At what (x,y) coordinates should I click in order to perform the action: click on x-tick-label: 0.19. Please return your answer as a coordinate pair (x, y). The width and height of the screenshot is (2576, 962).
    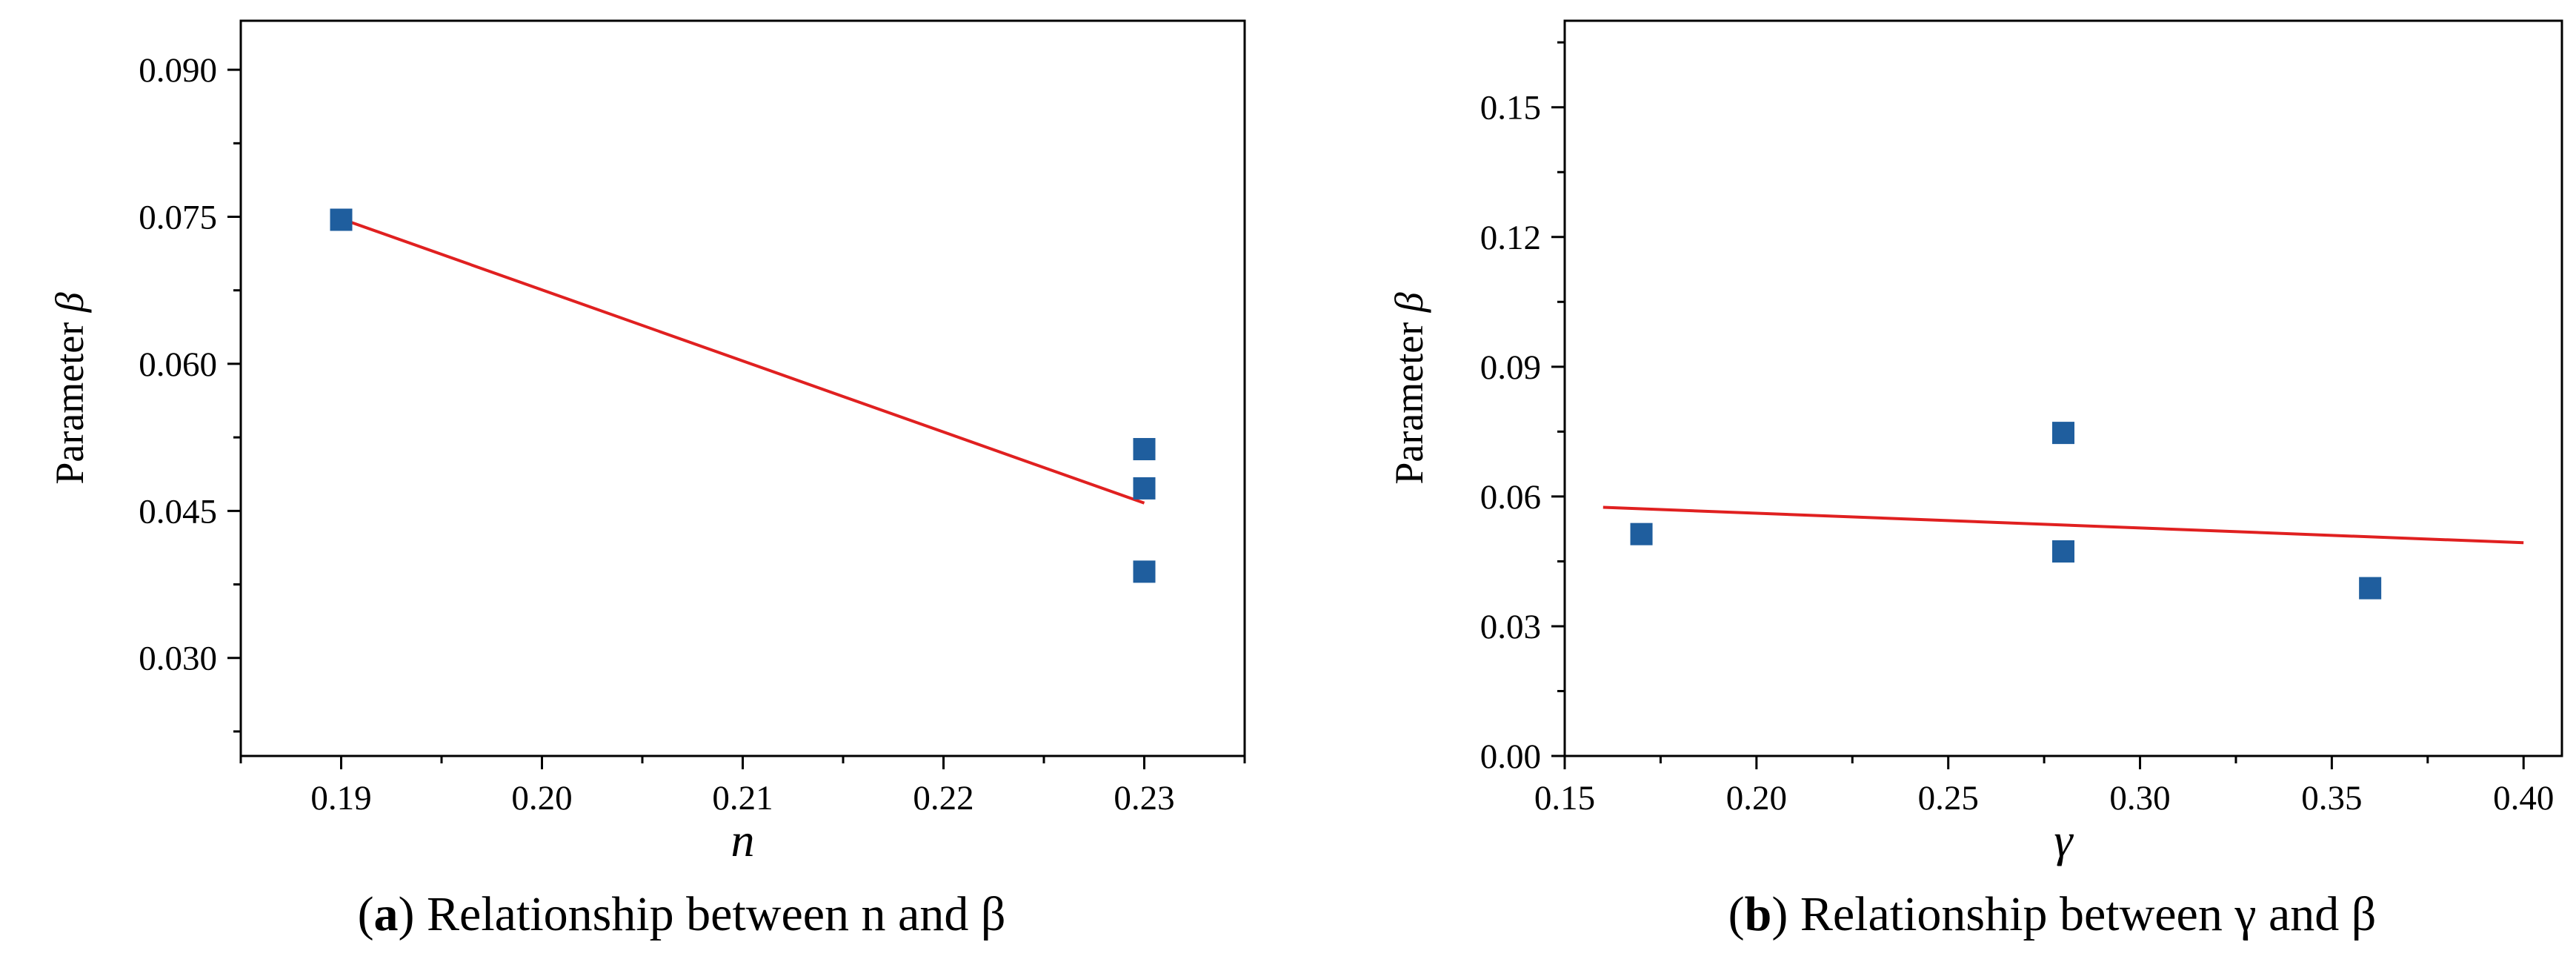
    Looking at the image, I should click on (340, 798).